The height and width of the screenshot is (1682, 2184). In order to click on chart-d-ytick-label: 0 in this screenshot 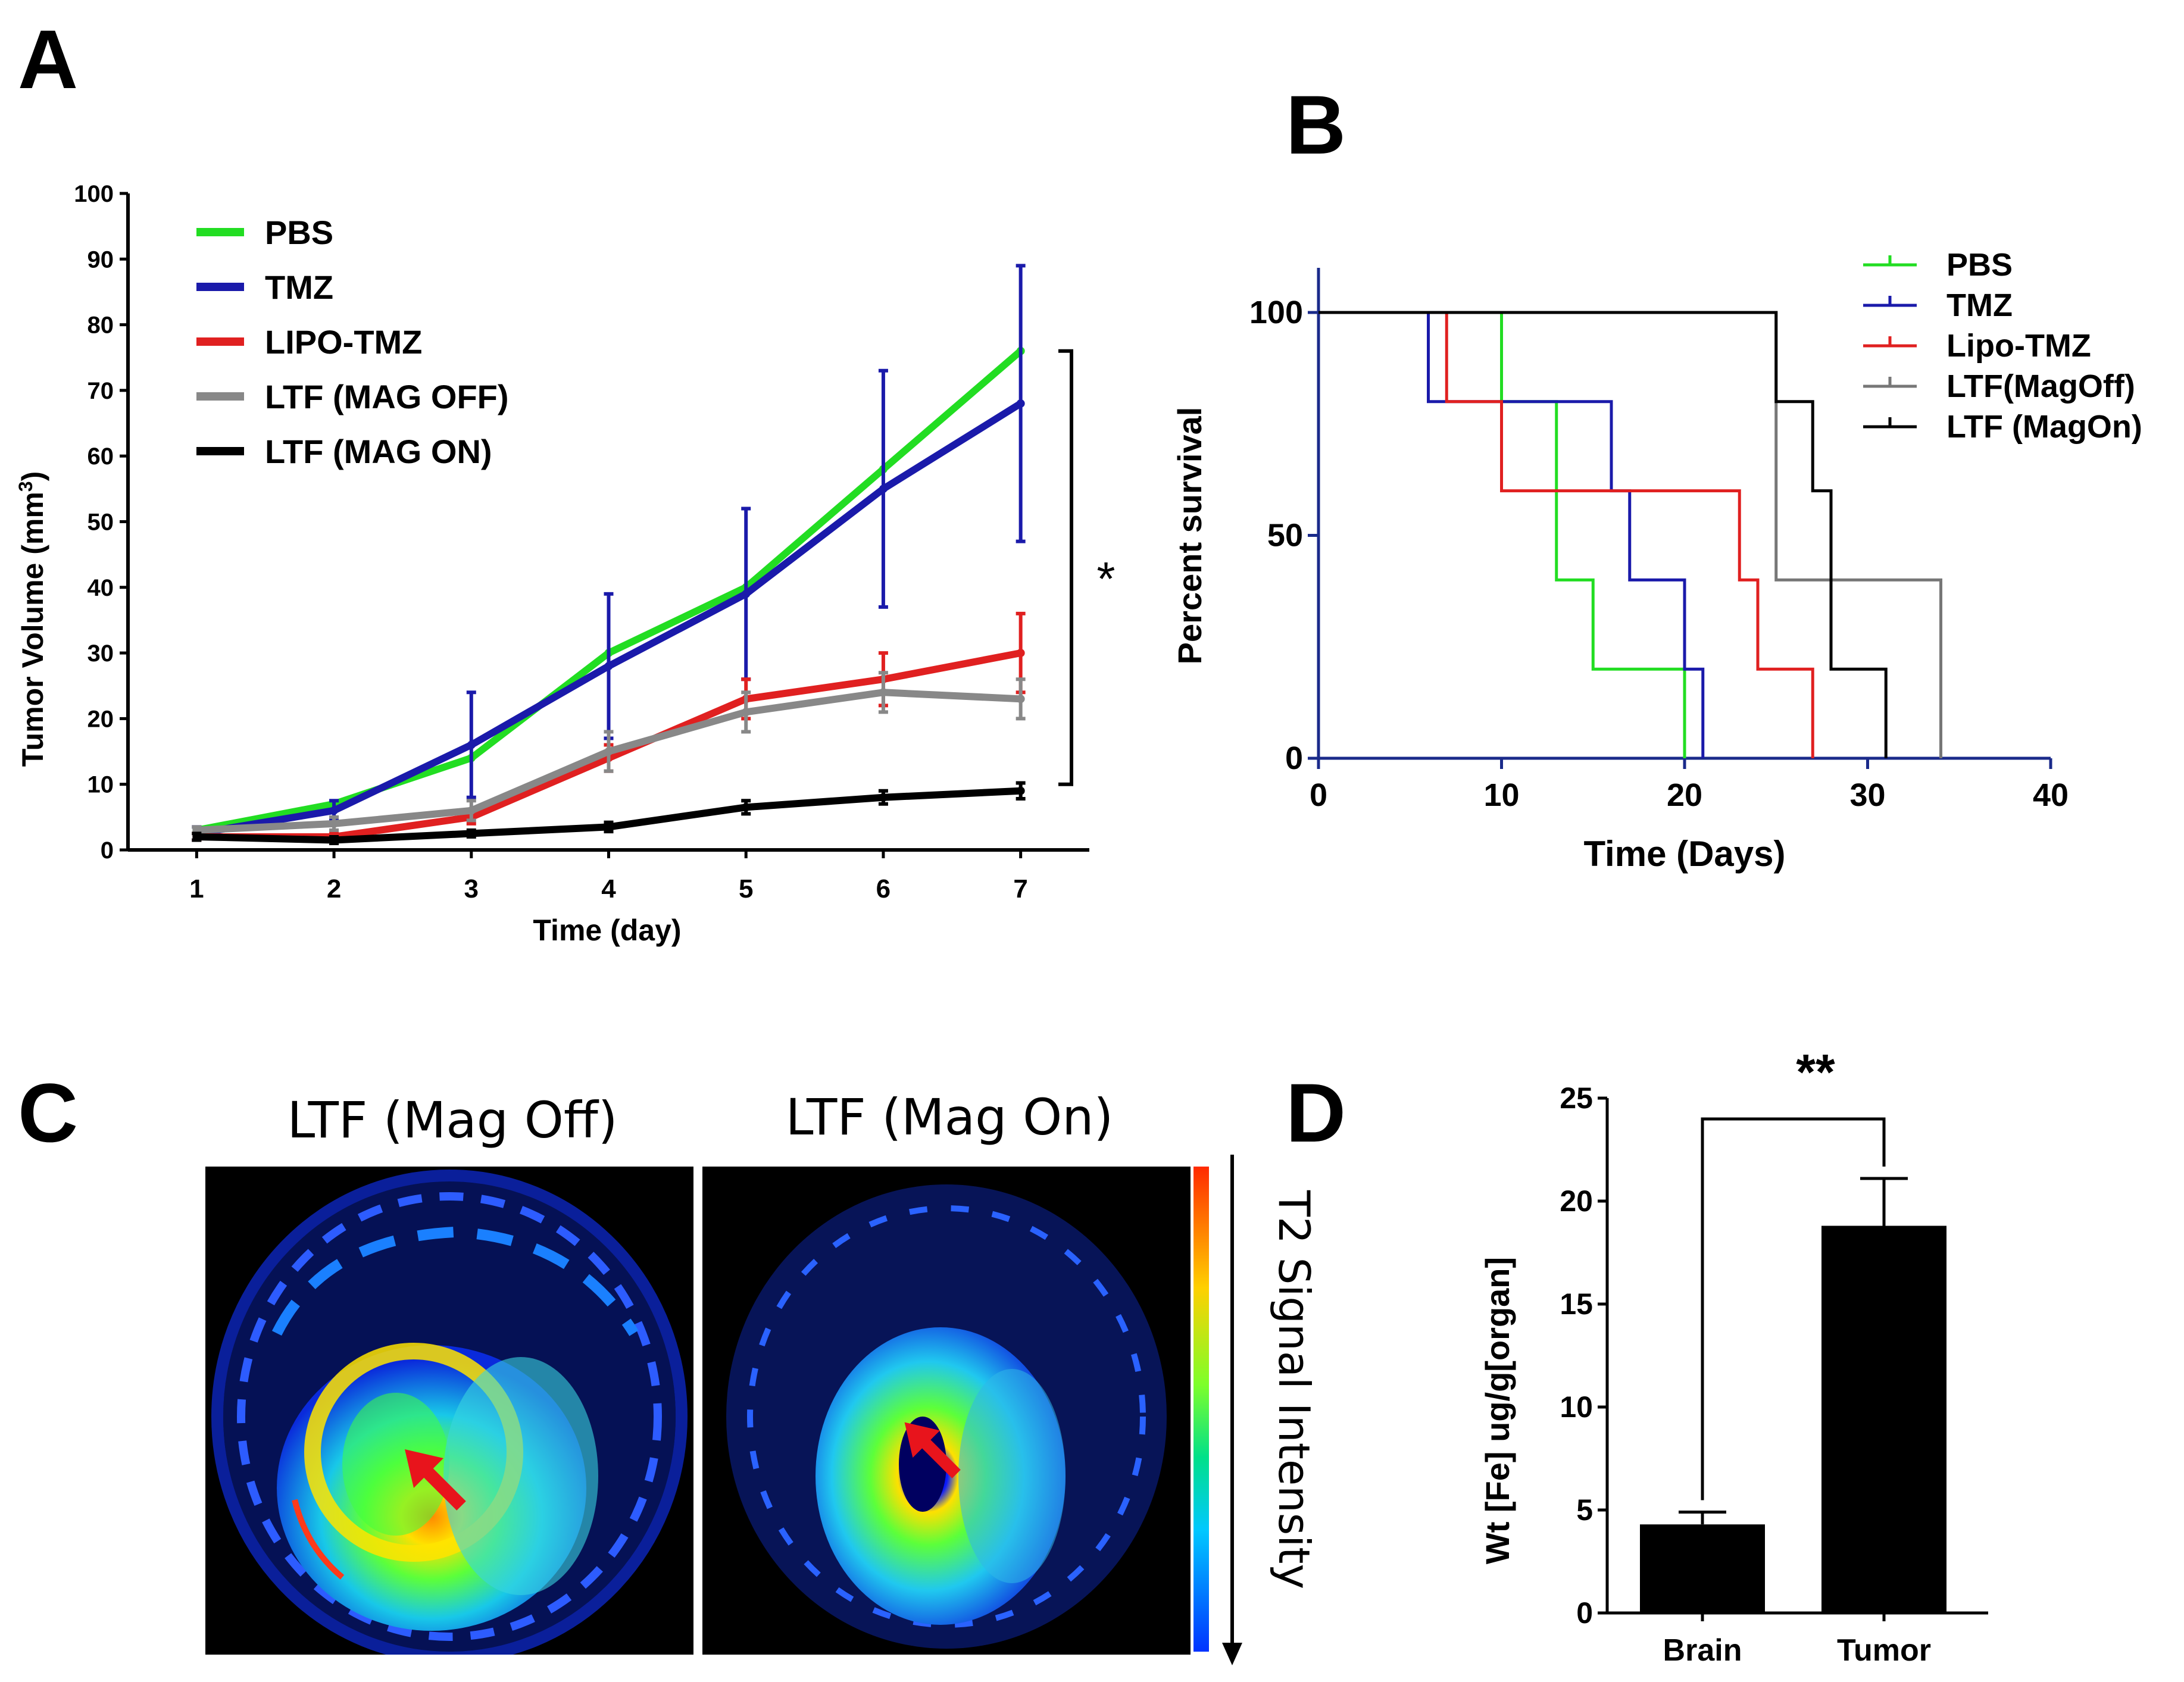, I will do `click(1584, 1613)`.